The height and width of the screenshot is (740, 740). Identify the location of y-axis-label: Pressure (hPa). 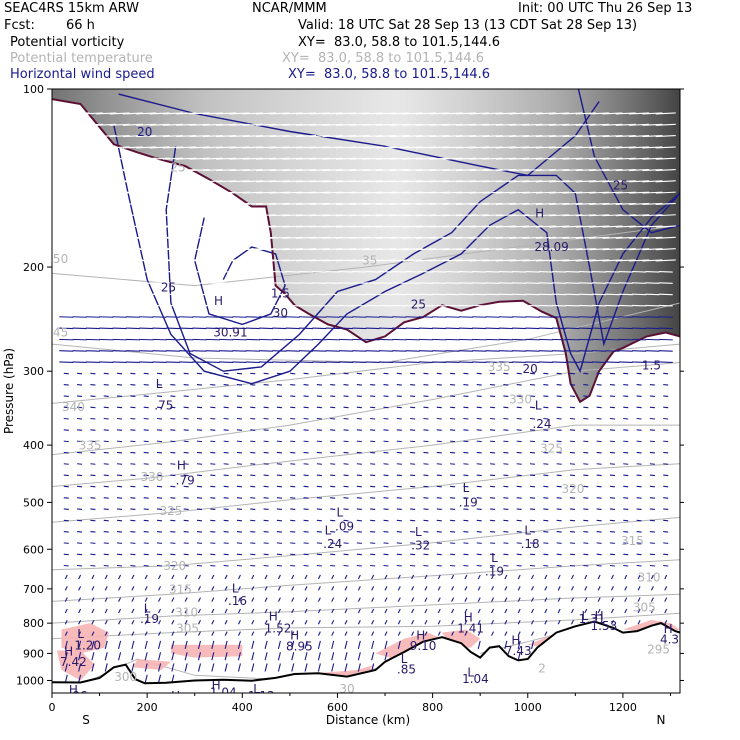
(9, 391).